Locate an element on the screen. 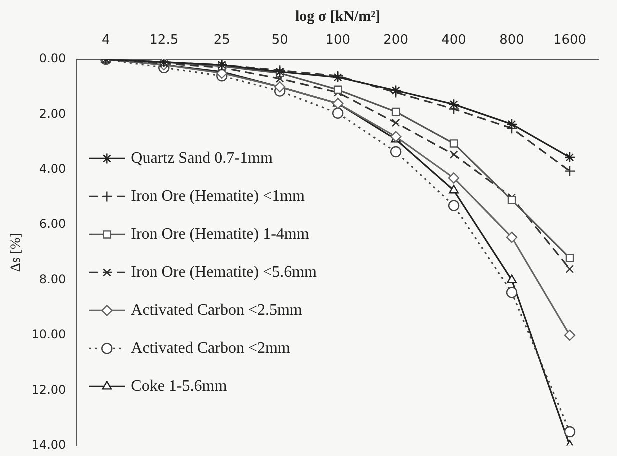  x-tick-label: 200 is located at coordinates (396, 40).